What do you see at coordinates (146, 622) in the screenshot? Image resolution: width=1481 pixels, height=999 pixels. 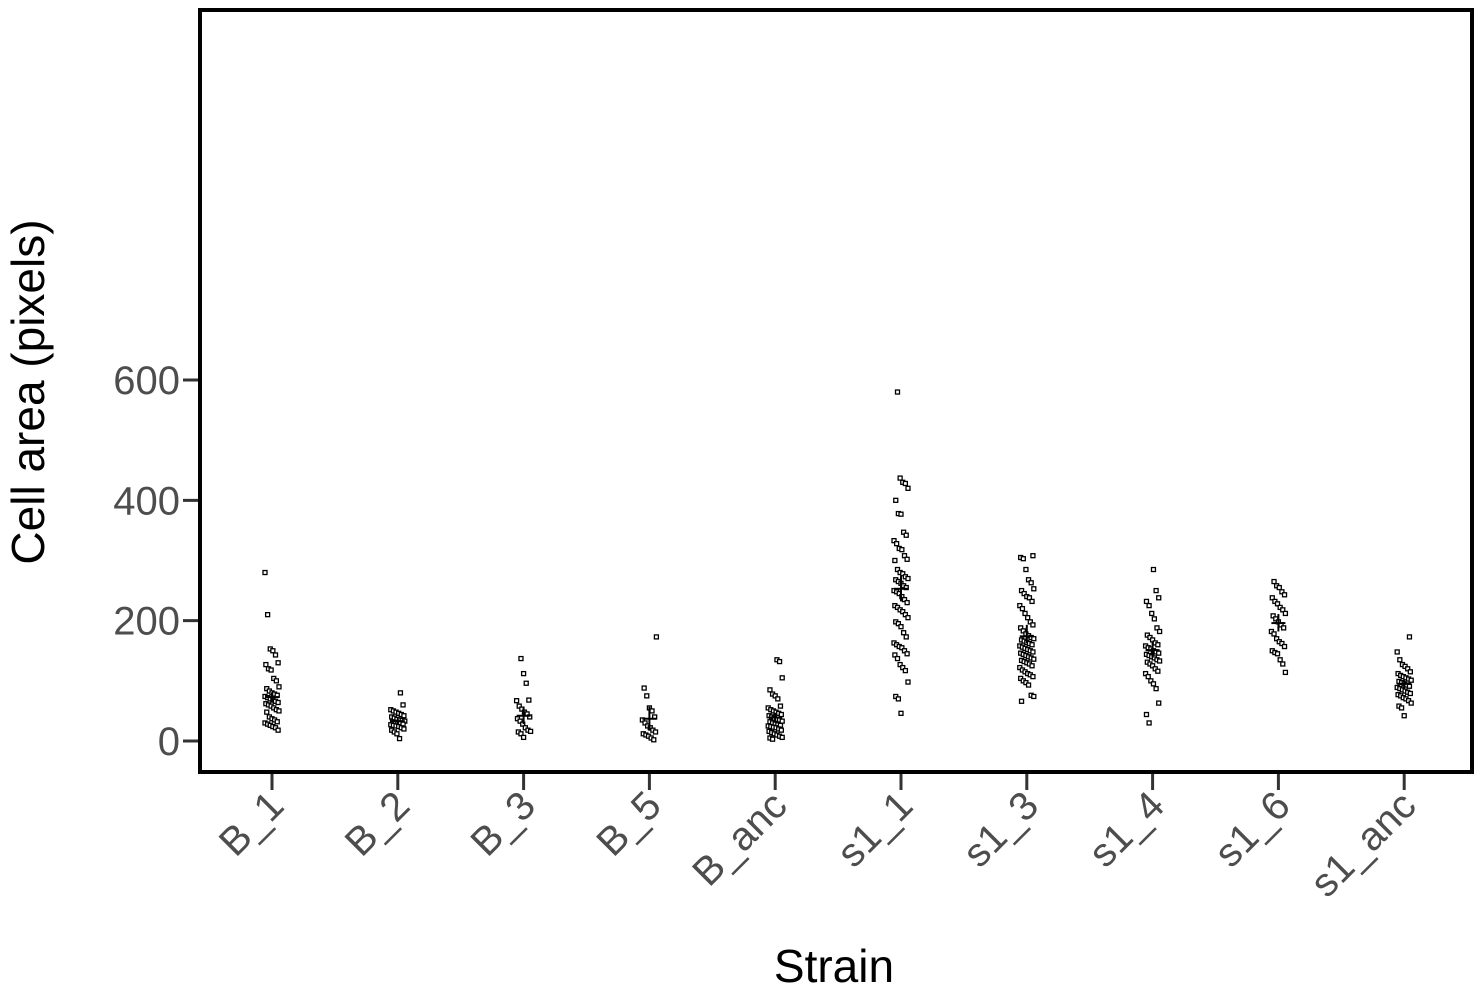 I see `y-tick-label: 200` at bounding box center [146, 622].